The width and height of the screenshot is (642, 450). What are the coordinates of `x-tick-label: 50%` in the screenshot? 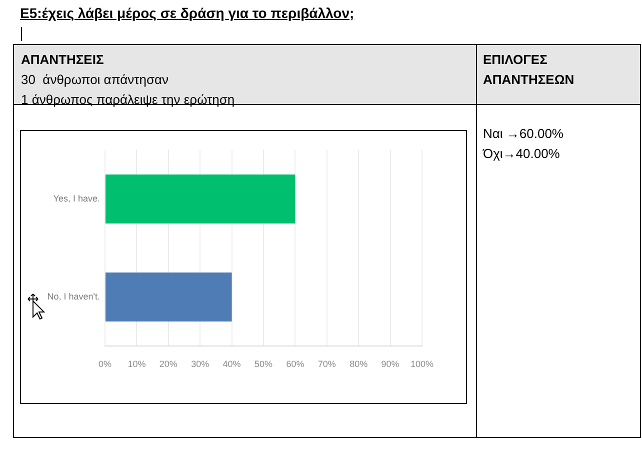 It's located at (263, 363).